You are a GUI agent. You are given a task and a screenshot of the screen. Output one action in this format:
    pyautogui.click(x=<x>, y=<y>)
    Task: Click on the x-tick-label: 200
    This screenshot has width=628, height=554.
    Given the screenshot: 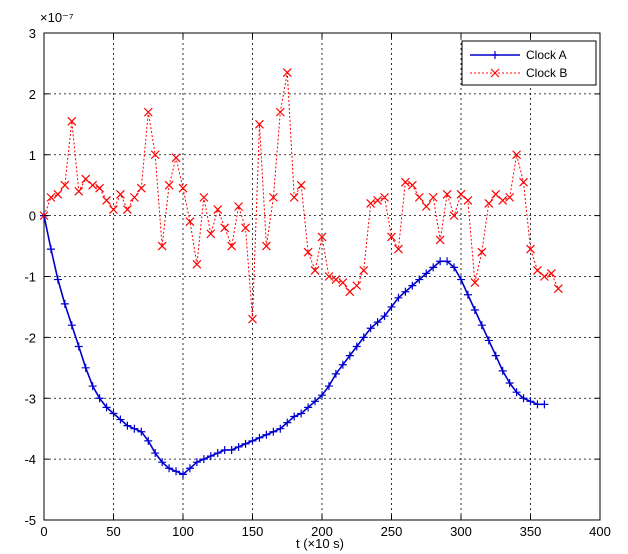 What is the action you would take?
    pyautogui.click(x=322, y=531)
    